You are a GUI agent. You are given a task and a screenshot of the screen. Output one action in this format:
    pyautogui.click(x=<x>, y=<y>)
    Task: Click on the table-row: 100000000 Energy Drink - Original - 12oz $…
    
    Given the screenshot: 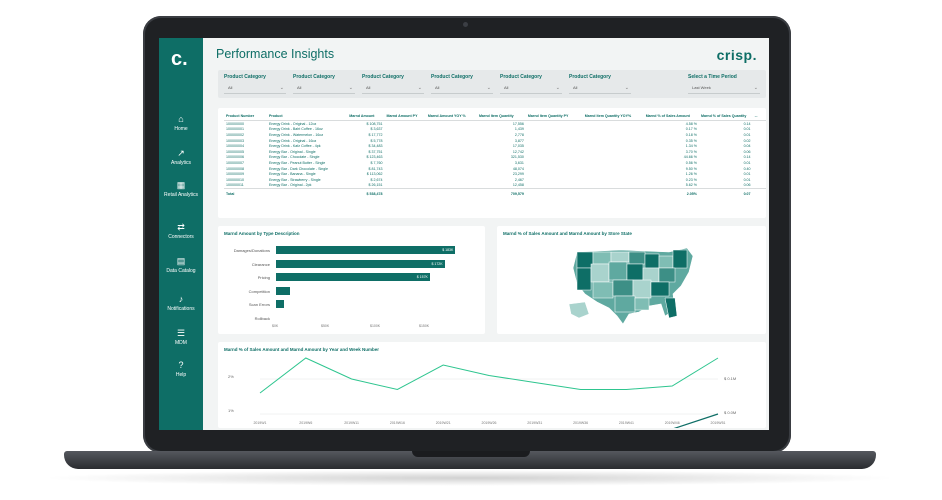 What is the action you would take?
    pyautogui.click(x=495, y=124)
    